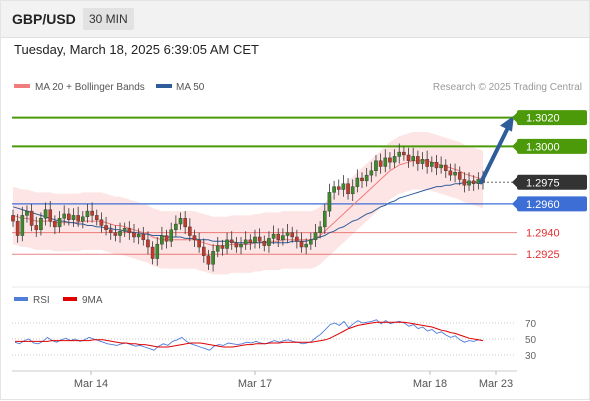  What do you see at coordinates (92, 300) in the screenshot?
I see `rsi-ma-legend-label: 9MA` at bounding box center [92, 300].